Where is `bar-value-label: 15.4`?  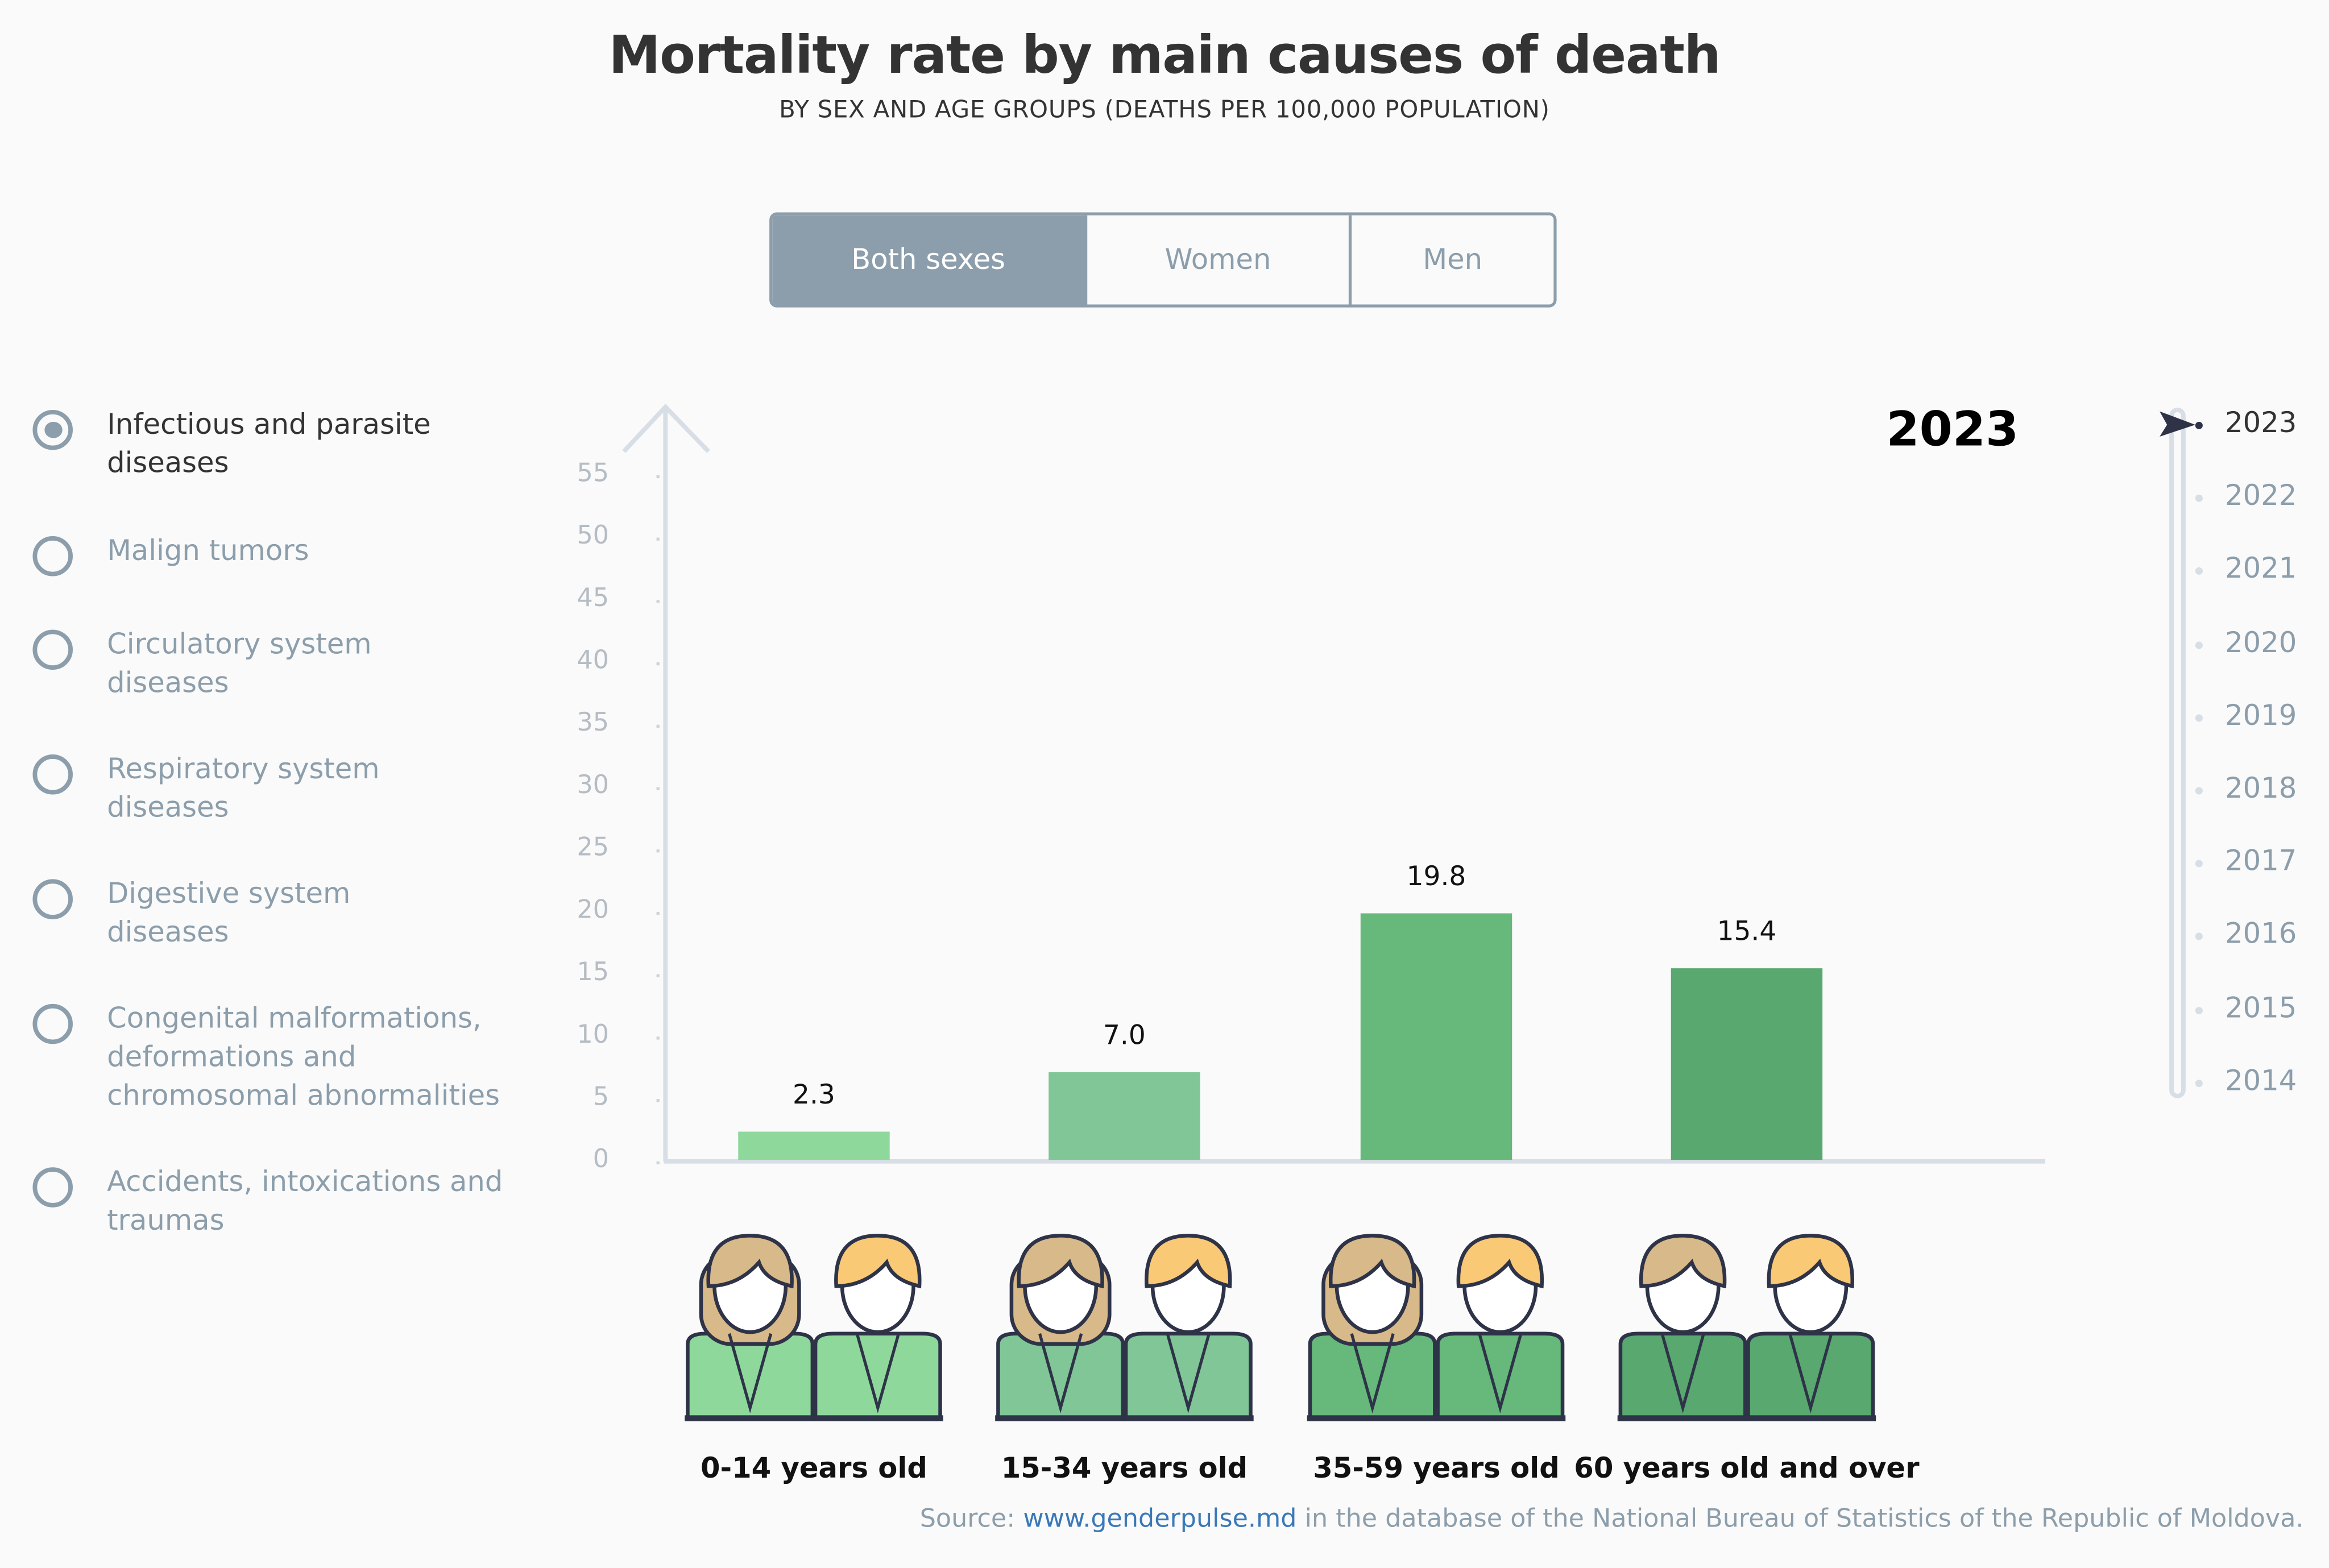
bar-value-label: 15.4 is located at coordinates (1747, 931).